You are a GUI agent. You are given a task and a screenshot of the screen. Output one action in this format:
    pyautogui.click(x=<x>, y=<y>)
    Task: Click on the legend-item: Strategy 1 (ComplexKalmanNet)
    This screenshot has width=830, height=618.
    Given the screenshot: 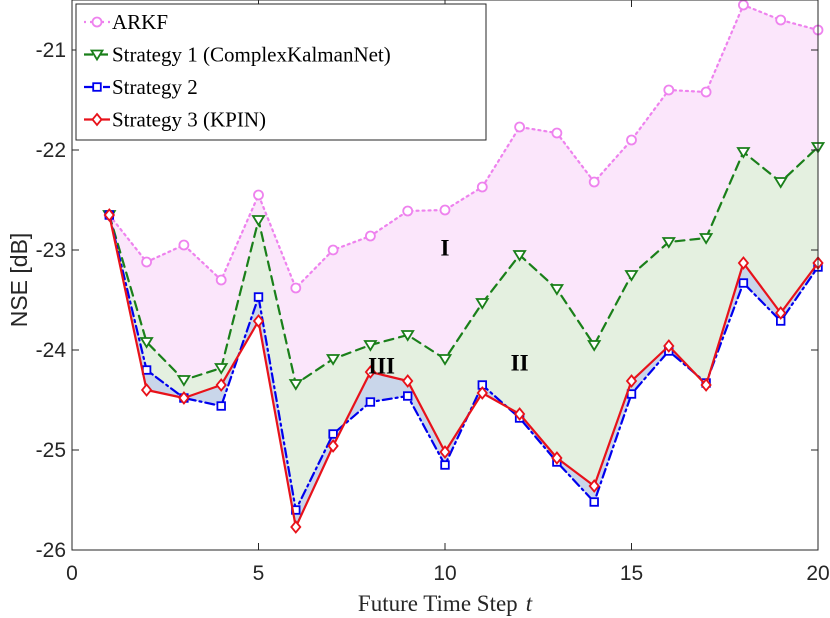 What is the action you would take?
    pyautogui.click(x=237, y=55)
    